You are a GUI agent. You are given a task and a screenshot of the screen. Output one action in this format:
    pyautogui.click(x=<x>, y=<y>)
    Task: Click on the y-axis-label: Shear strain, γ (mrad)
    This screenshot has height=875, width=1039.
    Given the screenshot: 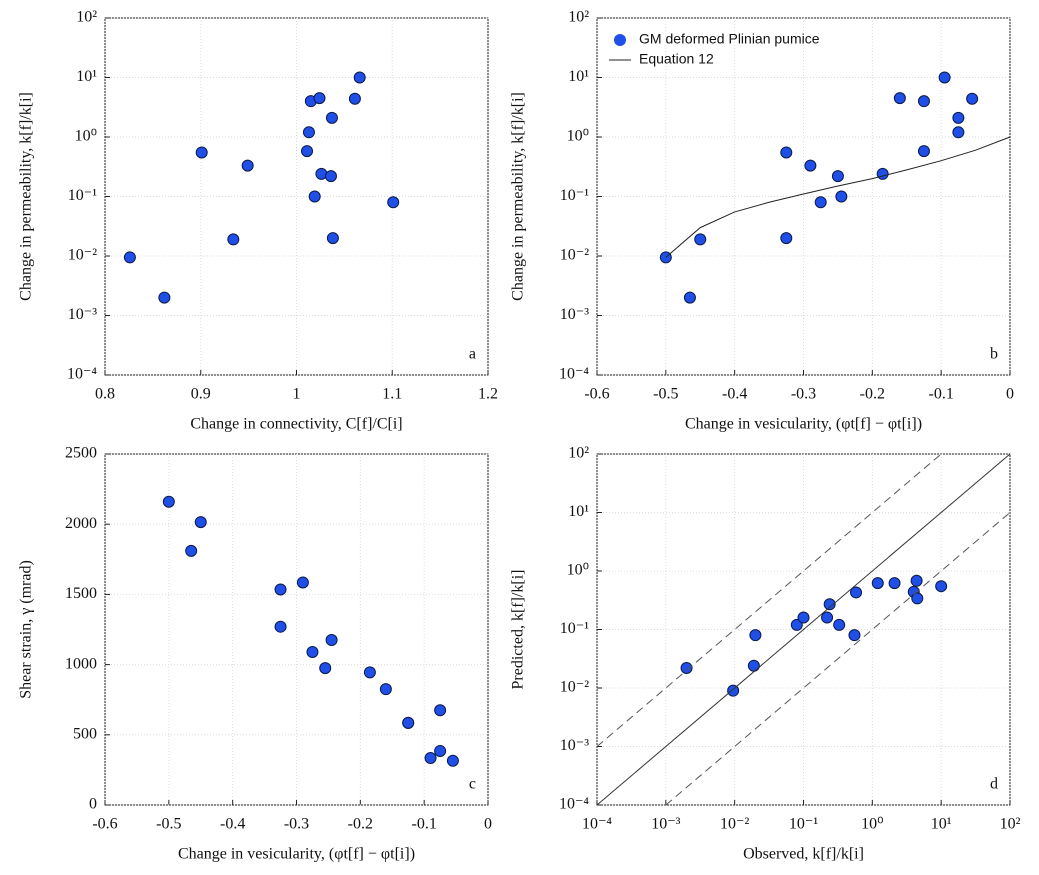 What is the action you would take?
    pyautogui.click(x=26, y=629)
    